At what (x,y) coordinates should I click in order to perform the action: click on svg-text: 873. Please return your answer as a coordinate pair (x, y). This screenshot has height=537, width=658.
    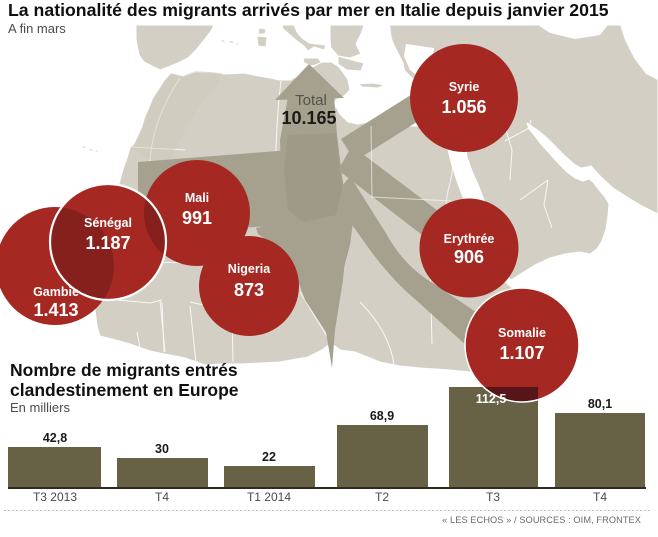
    Looking at the image, I should click on (249, 290).